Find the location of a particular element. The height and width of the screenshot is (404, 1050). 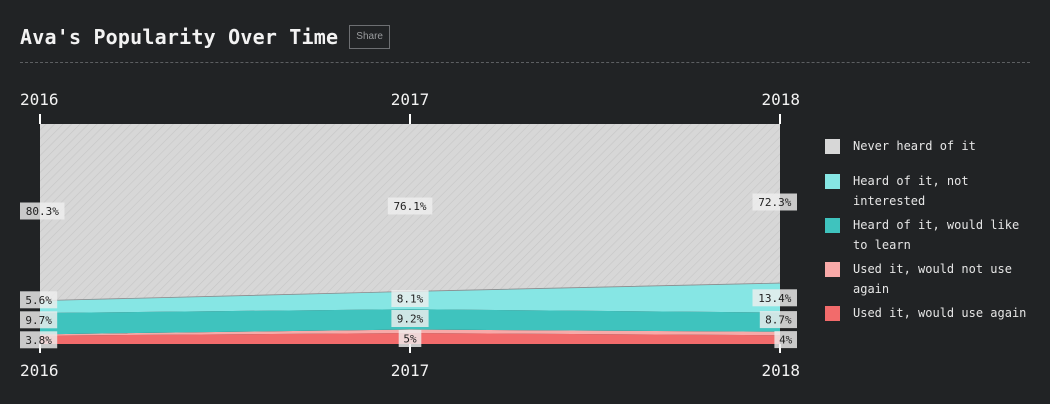

legend-item-heard-of-it-not-interested: Heard of it, not interested is located at coordinates (926, 191).